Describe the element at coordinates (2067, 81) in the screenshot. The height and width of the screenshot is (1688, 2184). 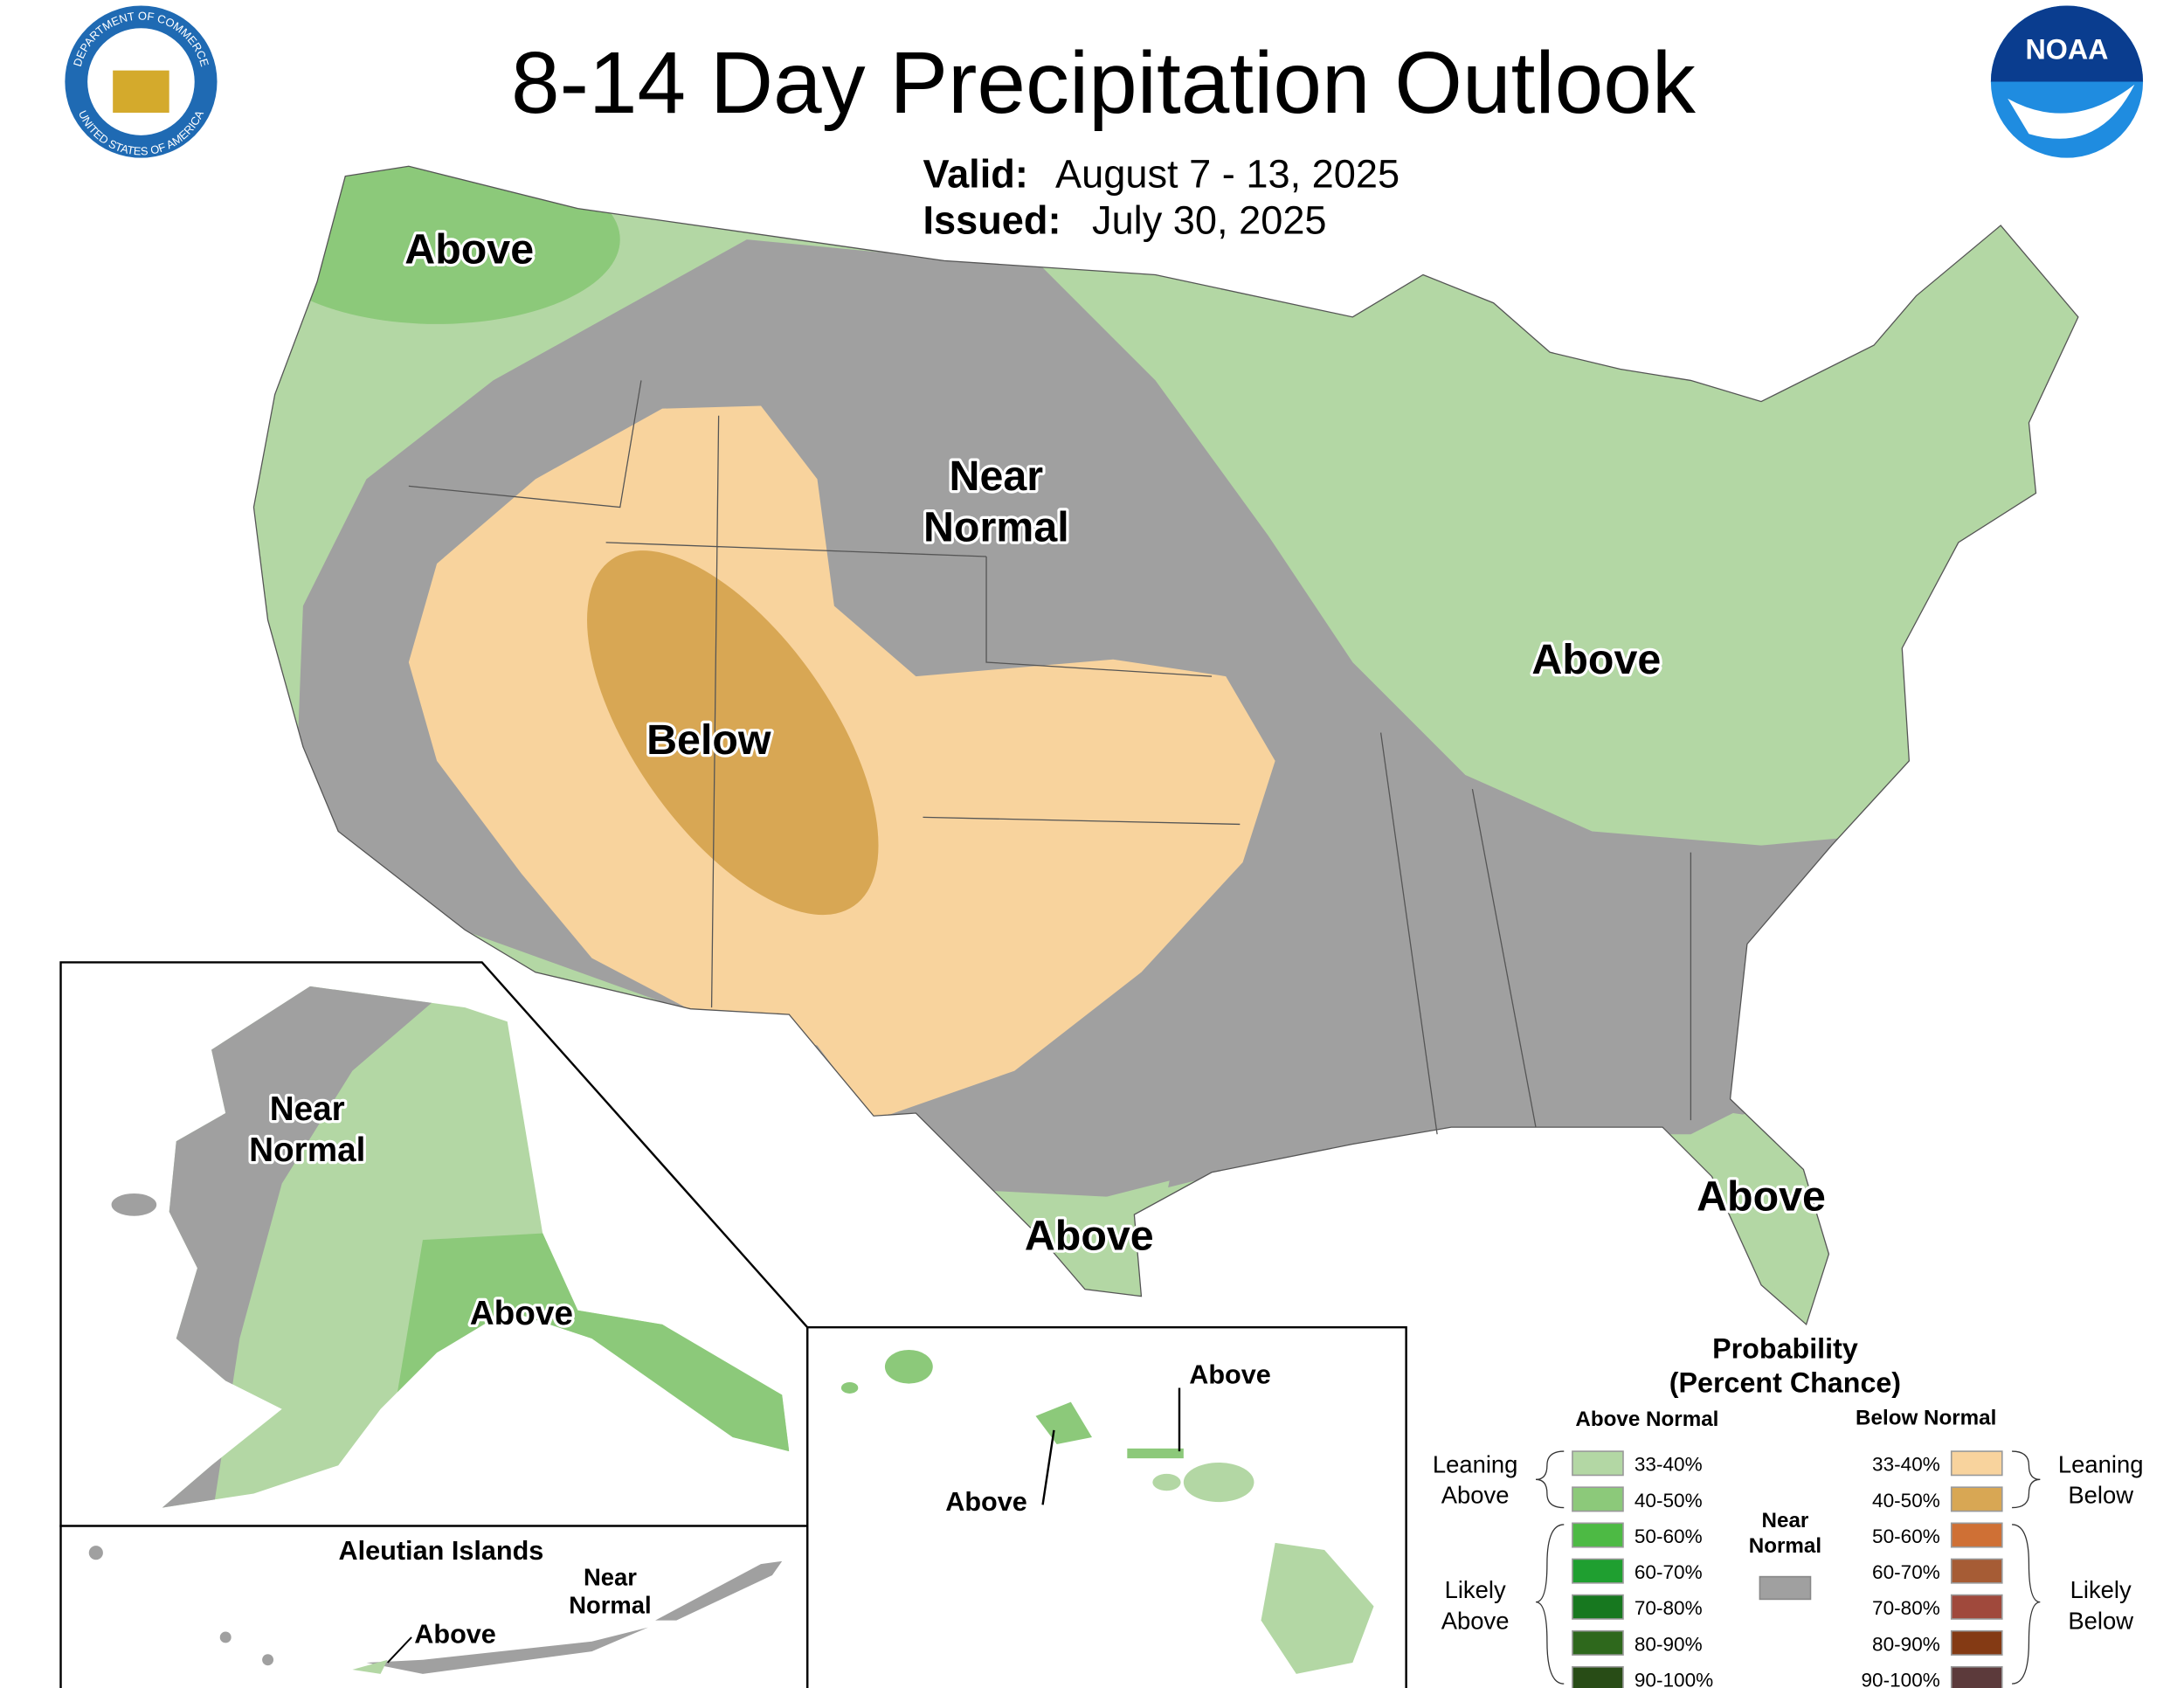
I see `noaa-logo: NOAA` at that location.